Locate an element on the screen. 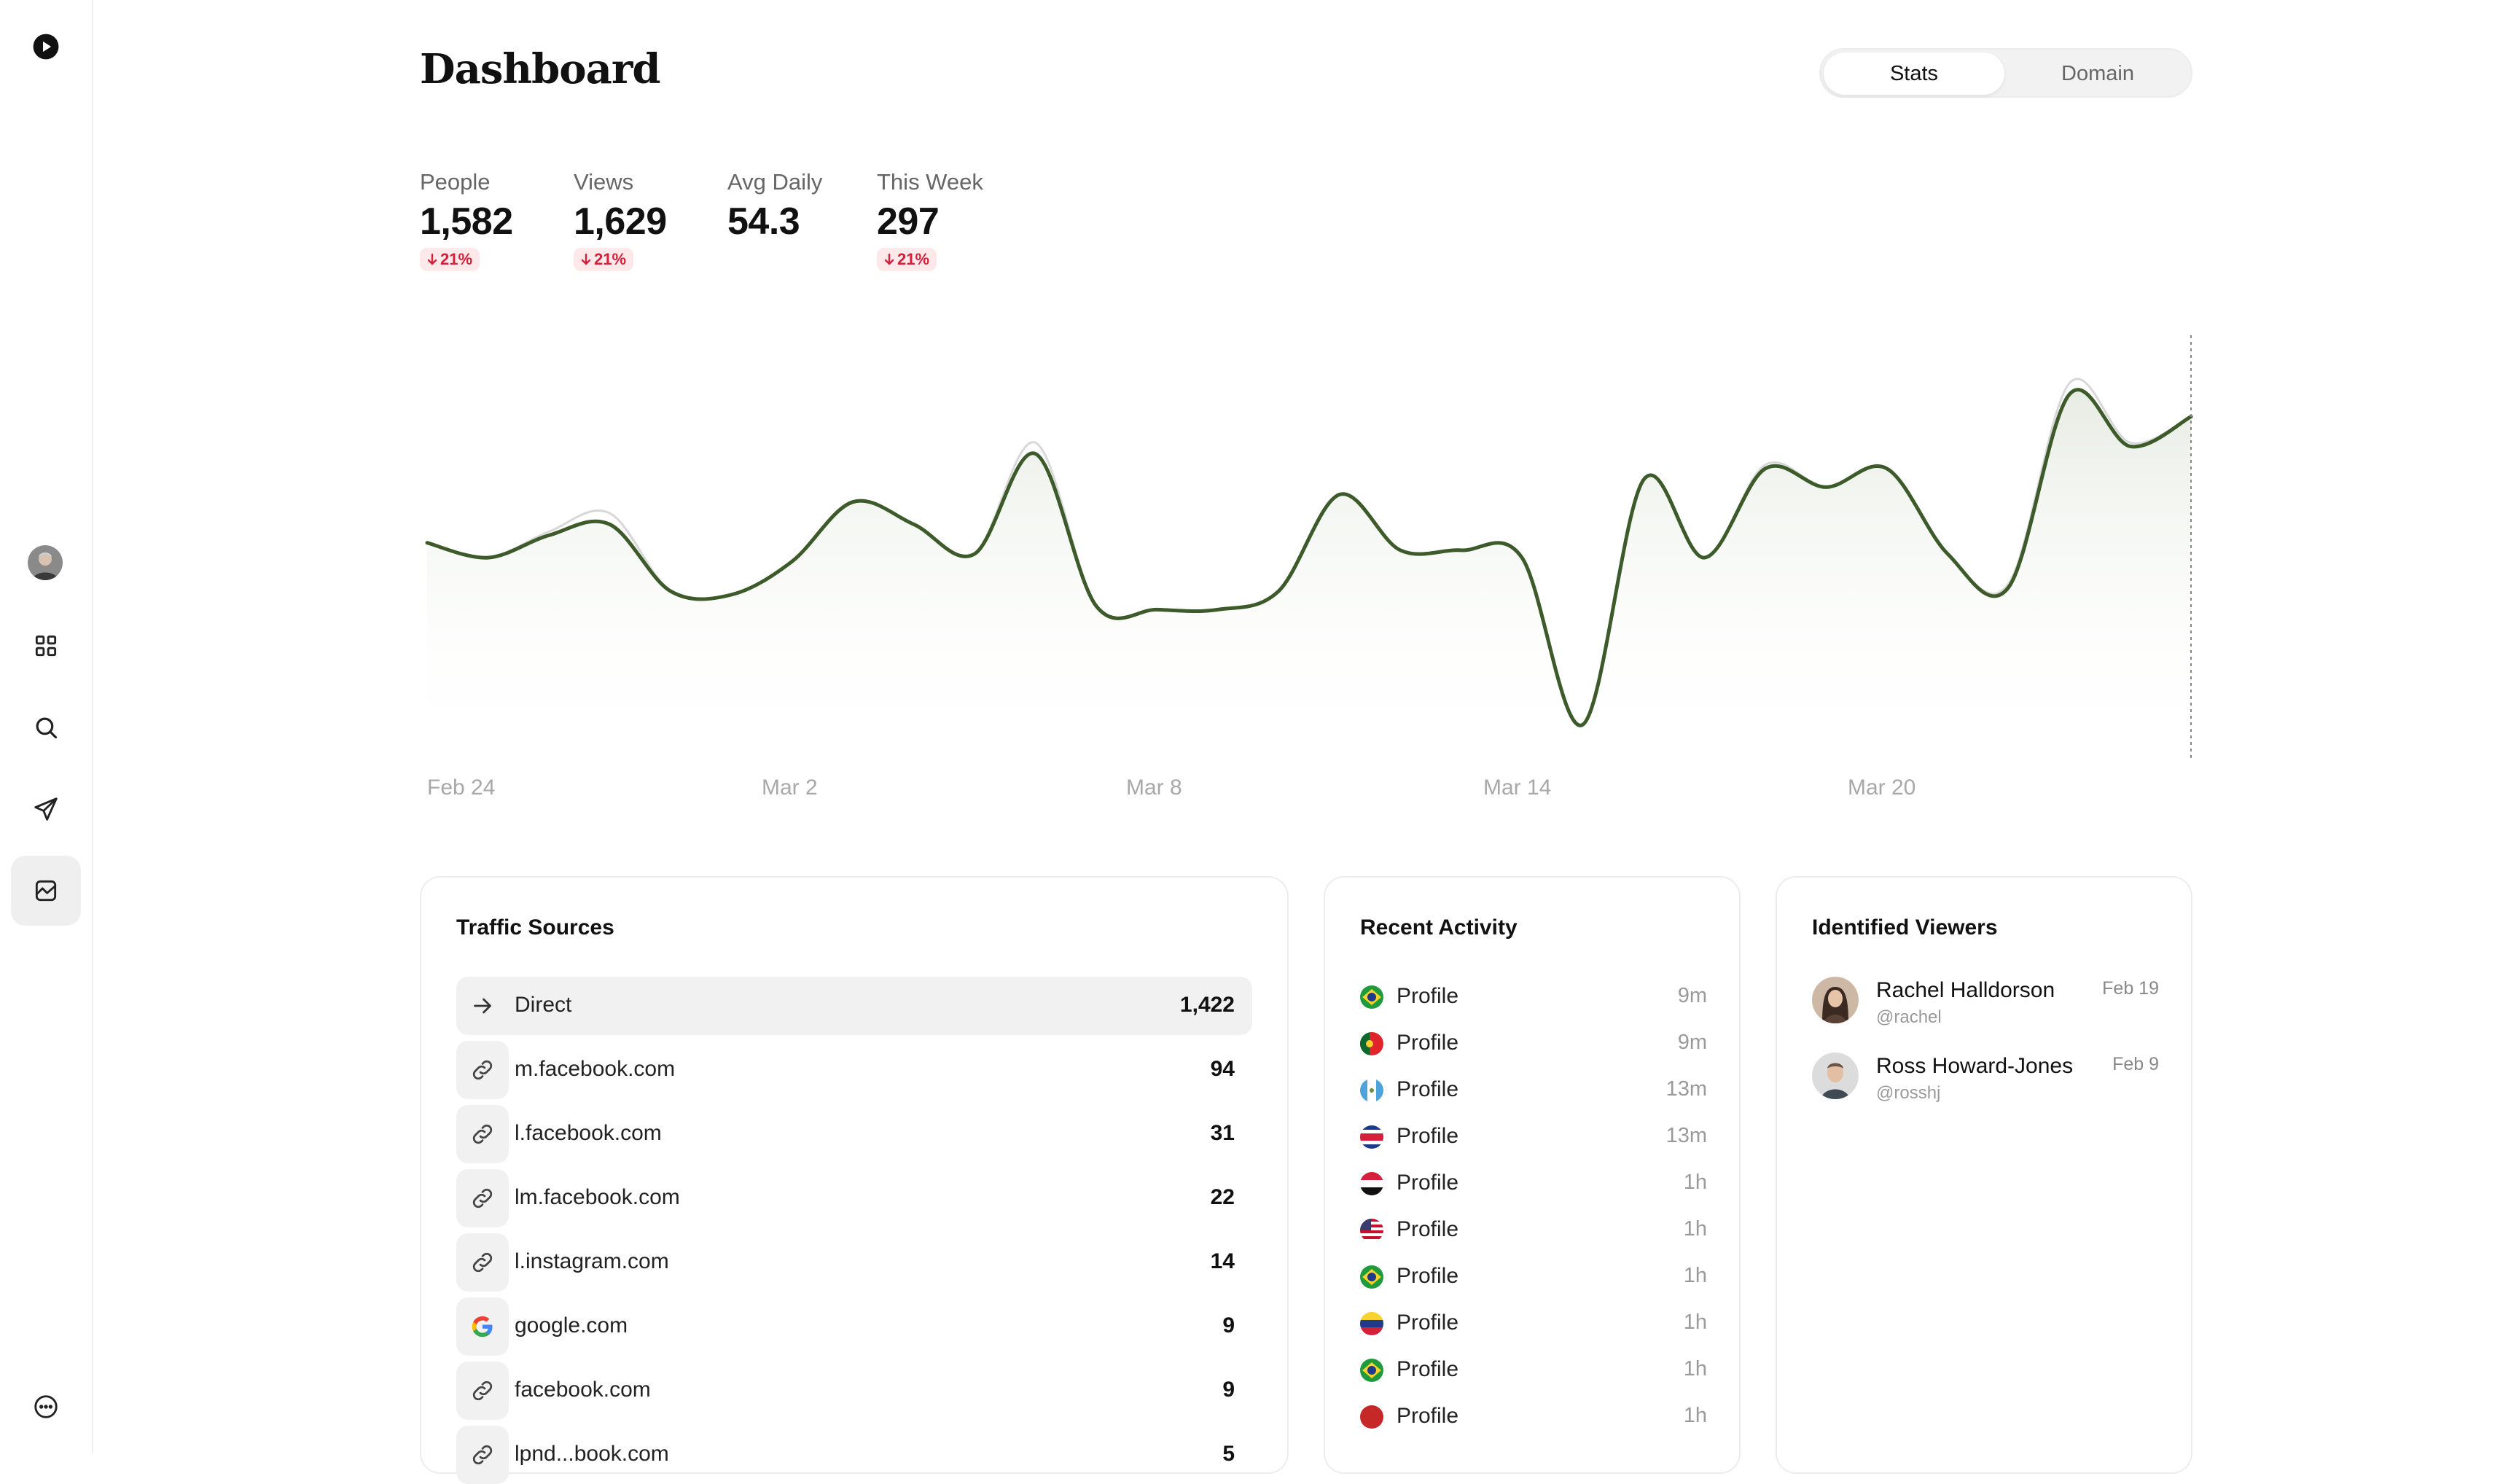  more-icon is located at coordinates (46, 1406).